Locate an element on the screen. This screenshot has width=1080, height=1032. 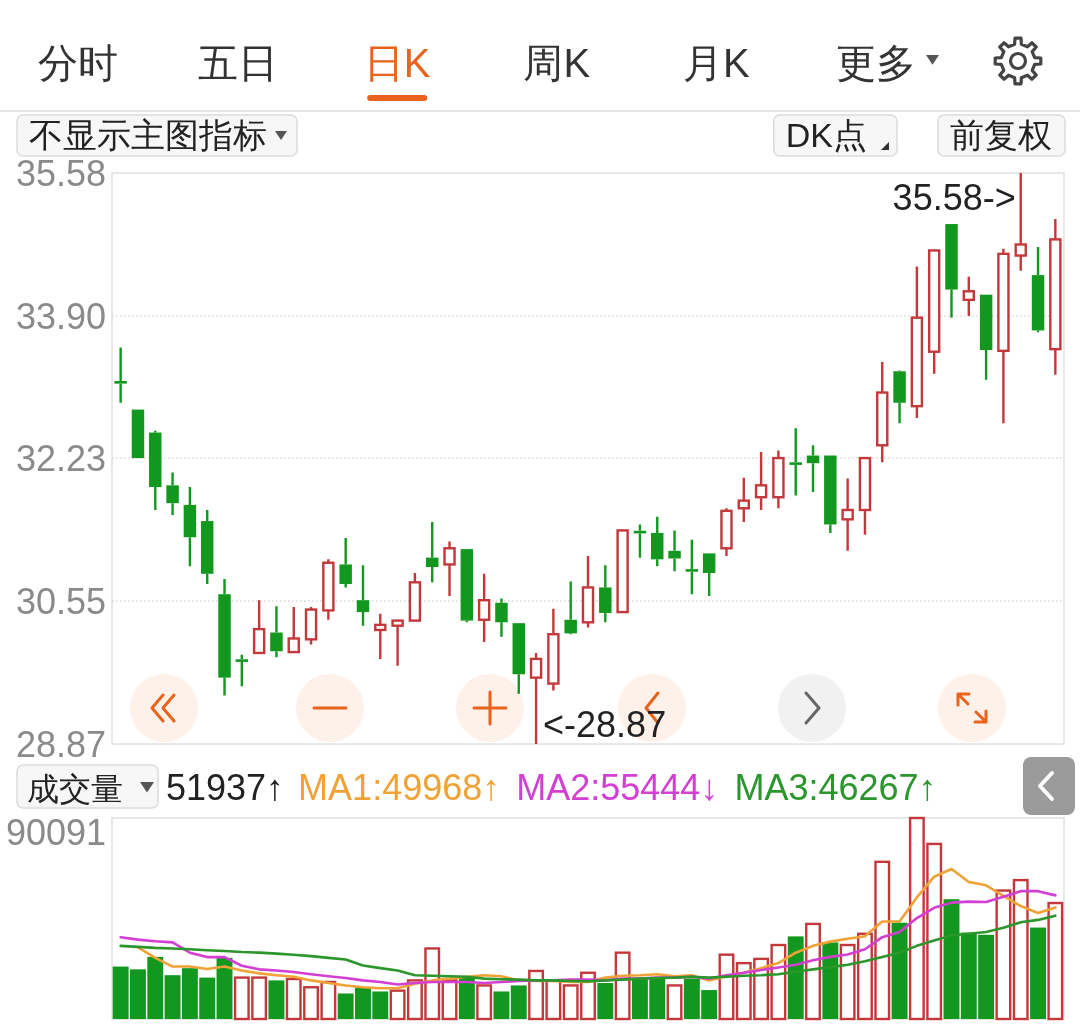
text: 不显示主图指标 is located at coordinates (148, 135).